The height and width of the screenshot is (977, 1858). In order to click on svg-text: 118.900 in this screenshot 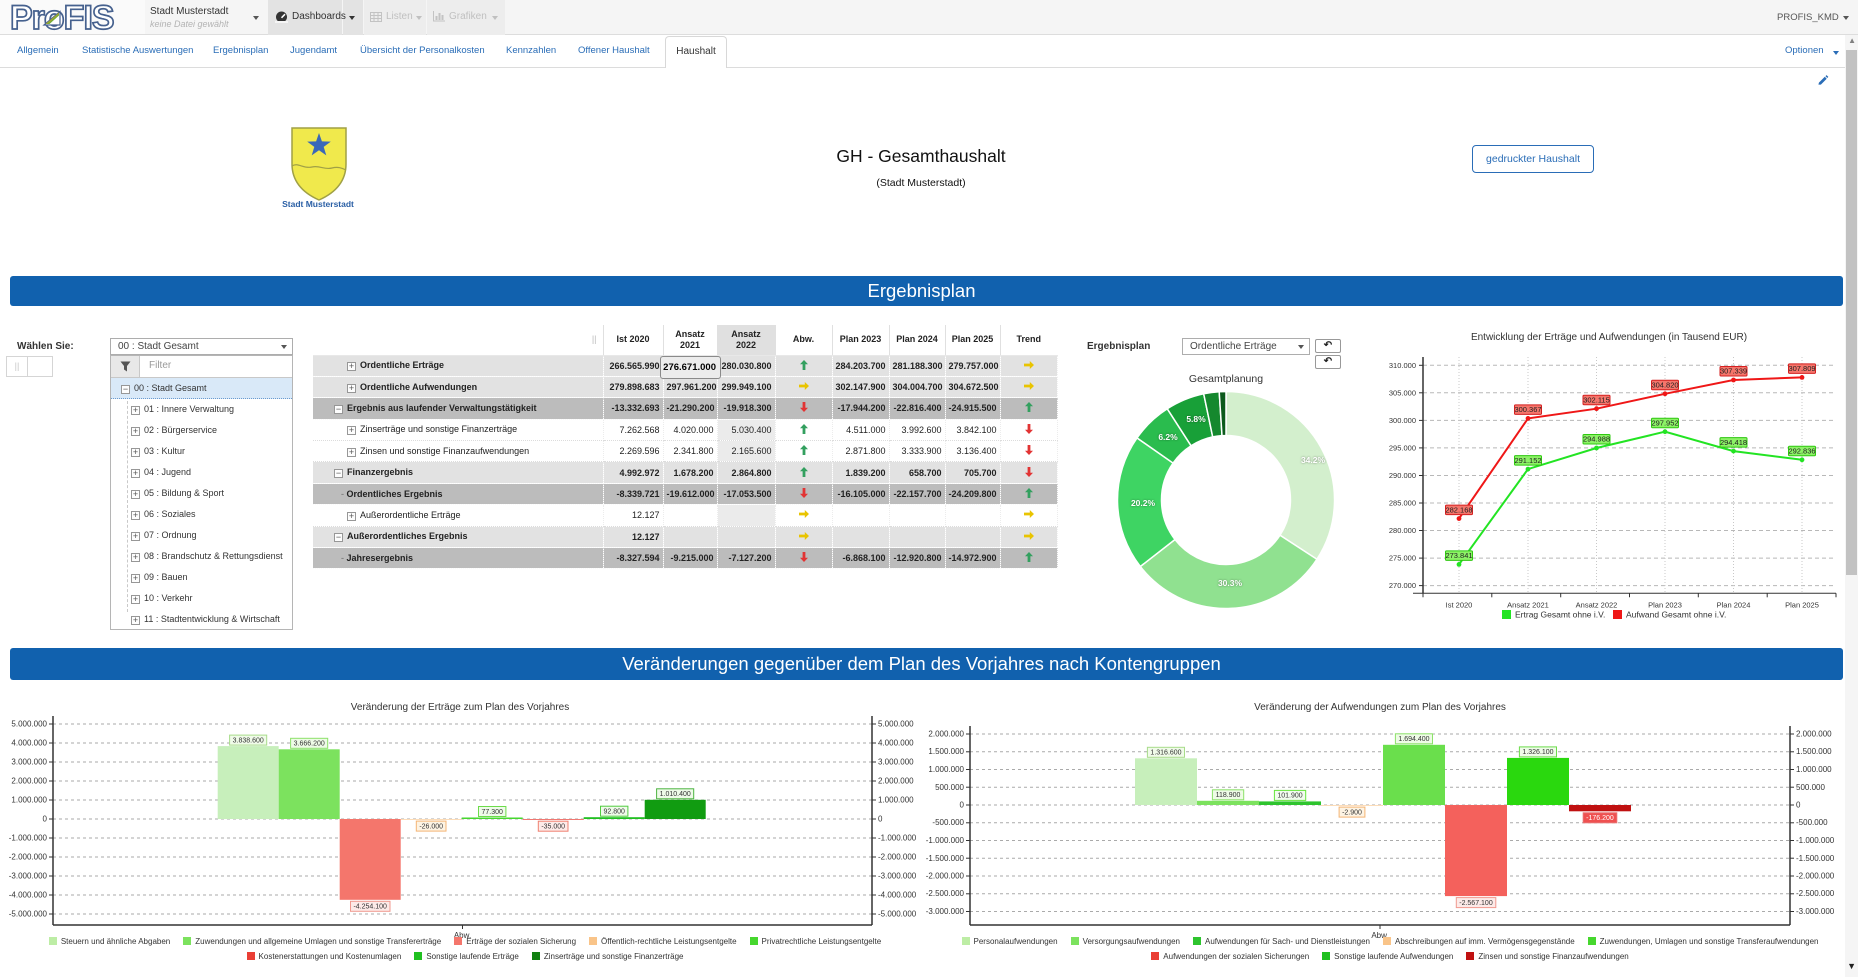, I will do `click(1228, 795)`.